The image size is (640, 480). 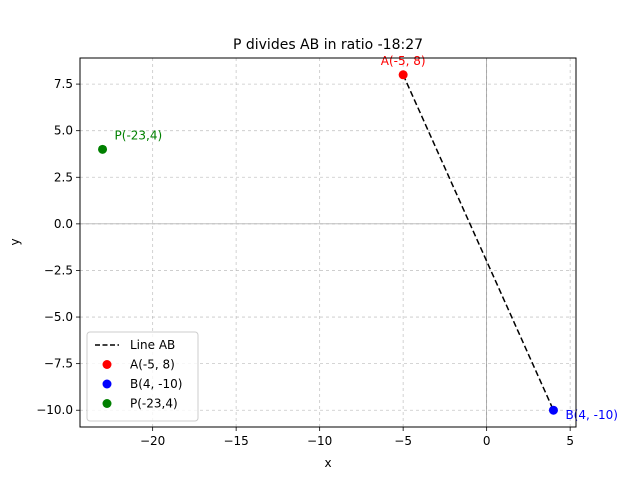 I want to click on y-tick-label: −7.5, so click(x=58, y=364).